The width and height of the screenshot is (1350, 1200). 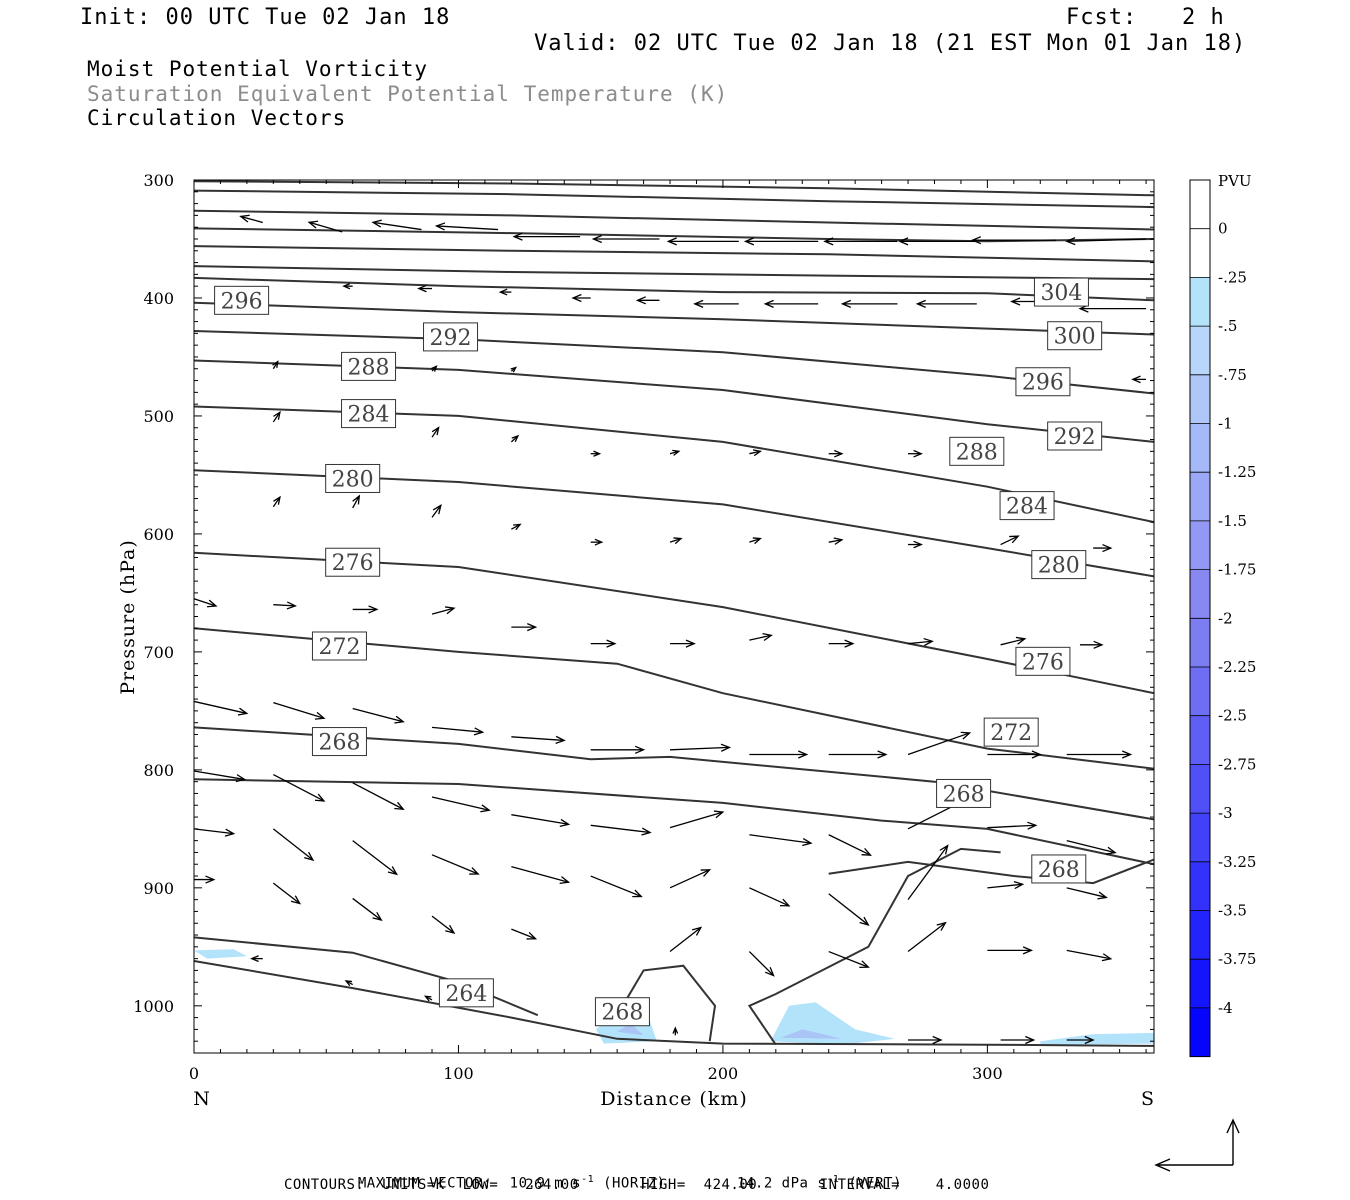 I want to click on init-time: Init: 00 UTC Tue 02 Jan 18, so click(x=265, y=17).